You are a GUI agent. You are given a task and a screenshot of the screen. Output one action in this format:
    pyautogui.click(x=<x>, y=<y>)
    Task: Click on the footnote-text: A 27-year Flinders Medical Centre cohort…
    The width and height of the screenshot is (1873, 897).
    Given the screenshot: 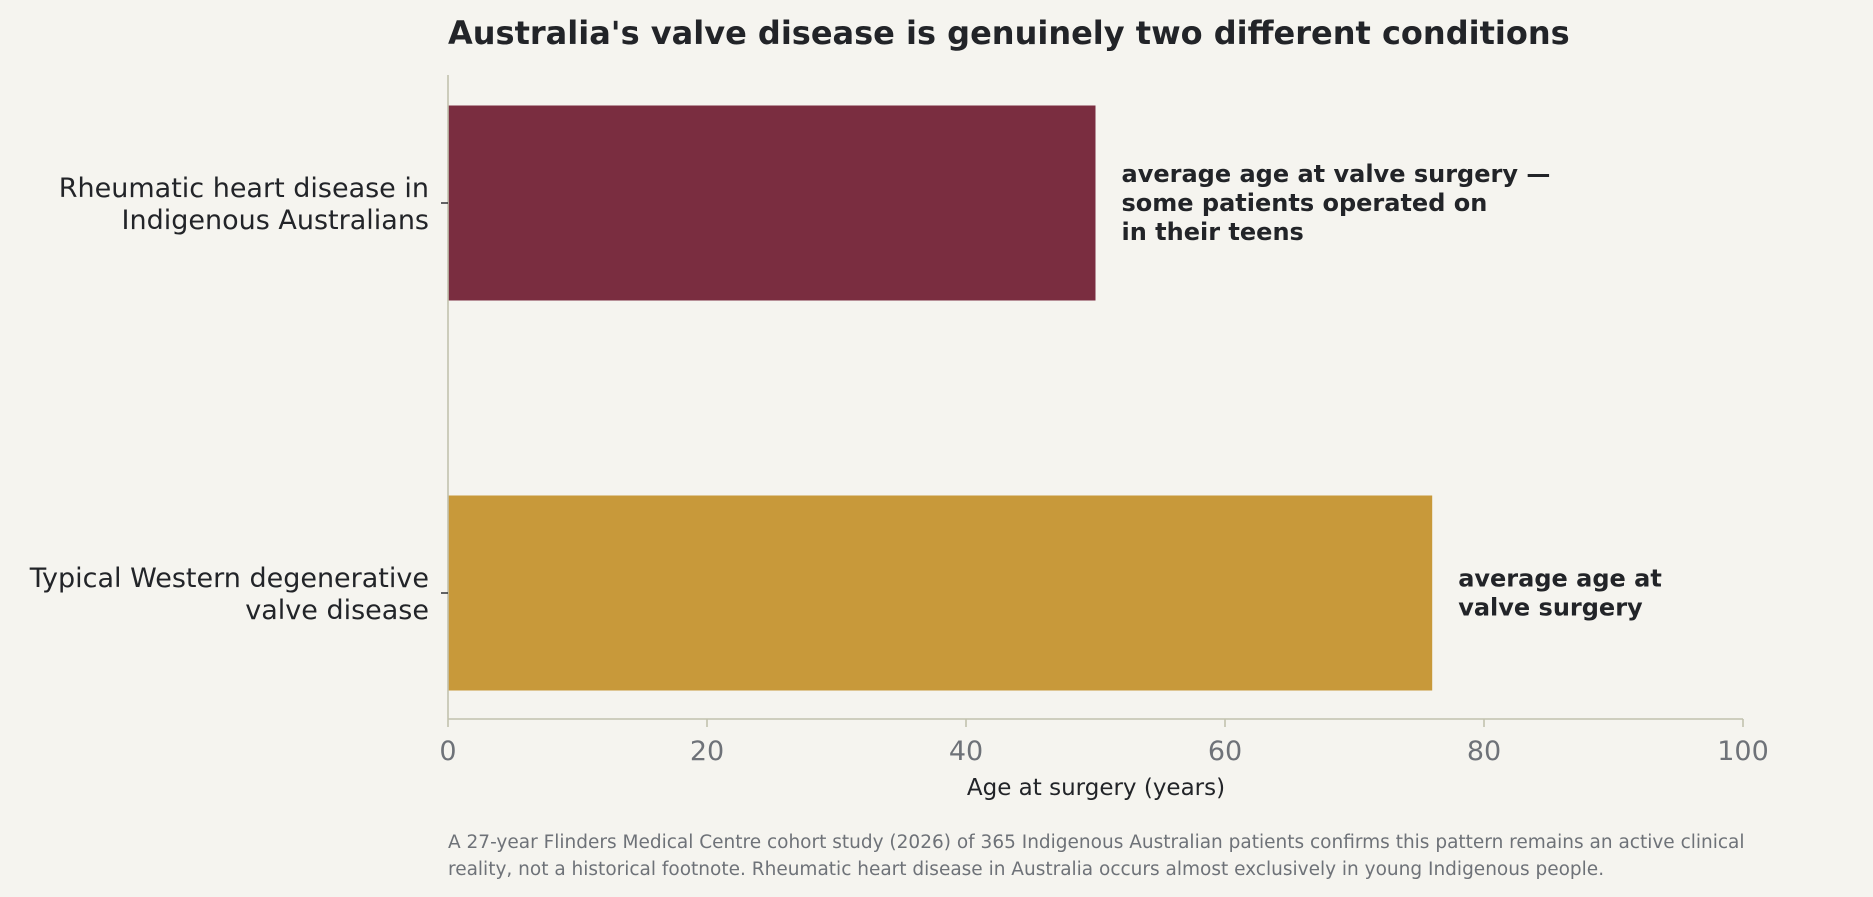 What is the action you would take?
    pyautogui.click(x=1096, y=856)
    